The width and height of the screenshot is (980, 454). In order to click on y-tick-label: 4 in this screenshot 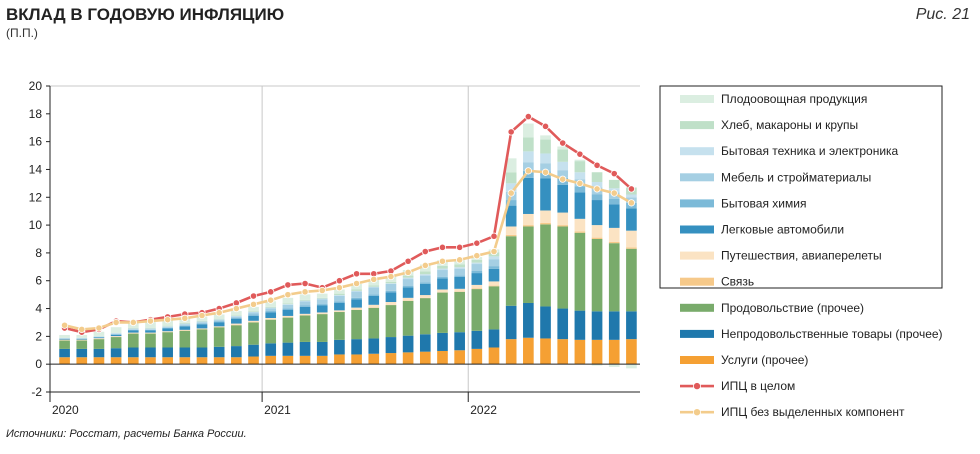, I will do `click(38, 309)`.